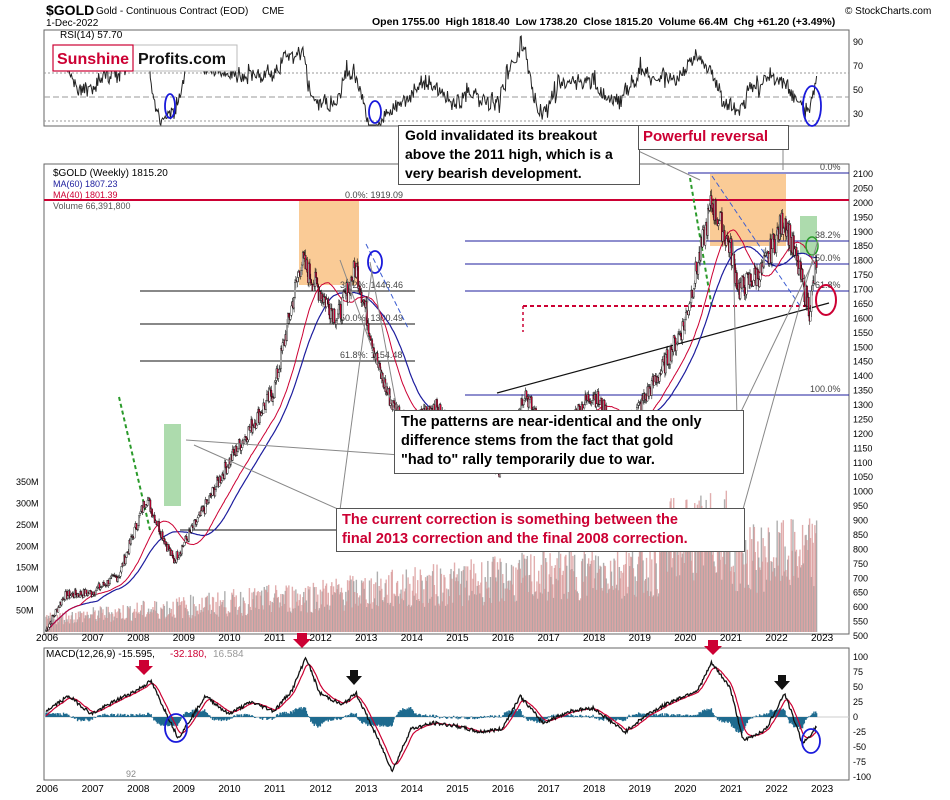  Describe the element at coordinates (863, 376) in the screenshot. I see `price-tick-label: 1400` at that location.